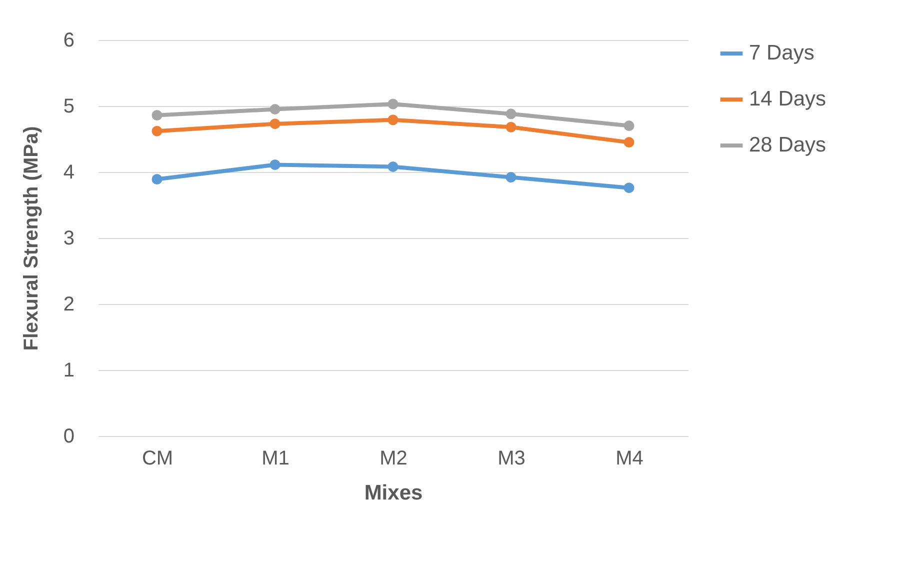 This screenshot has width=923, height=561. Describe the element at coordinates (31, 238) in the screenshot. I see `y-axis-title: Flexural Strength (MPa)` at that location.